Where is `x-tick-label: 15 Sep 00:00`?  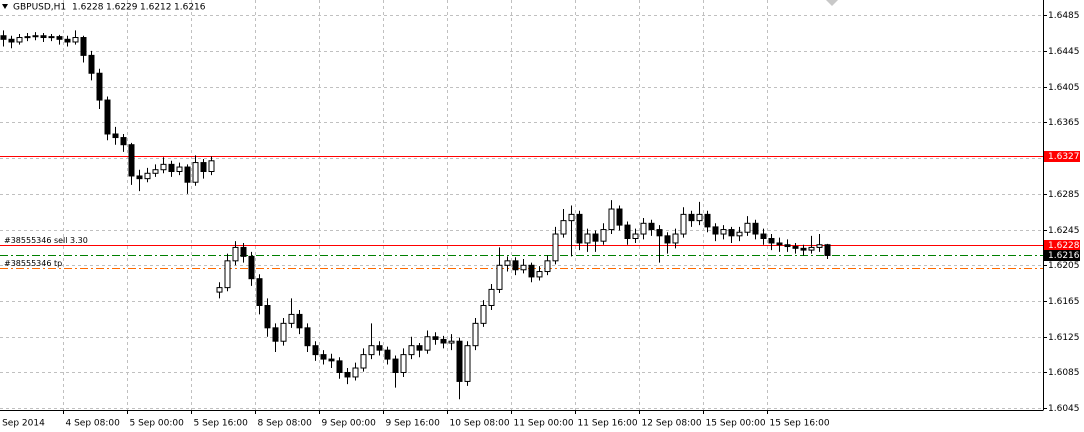 x-tick-label: 15 Sep 00:00 is located at coordinates (736, 424).